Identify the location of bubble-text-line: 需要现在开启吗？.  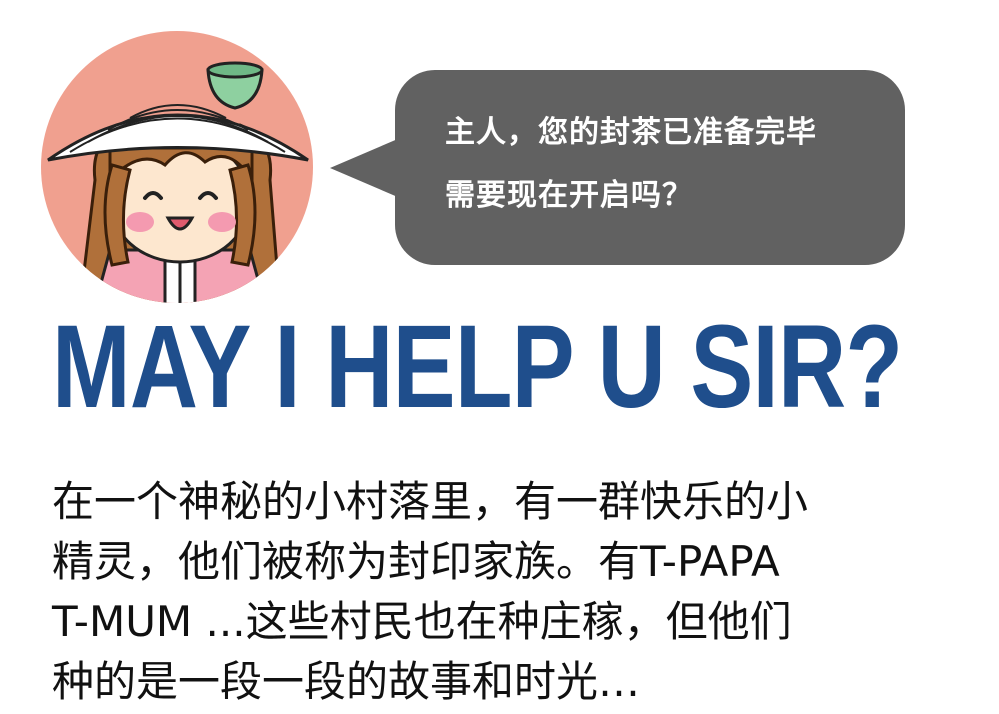
(569, 195).